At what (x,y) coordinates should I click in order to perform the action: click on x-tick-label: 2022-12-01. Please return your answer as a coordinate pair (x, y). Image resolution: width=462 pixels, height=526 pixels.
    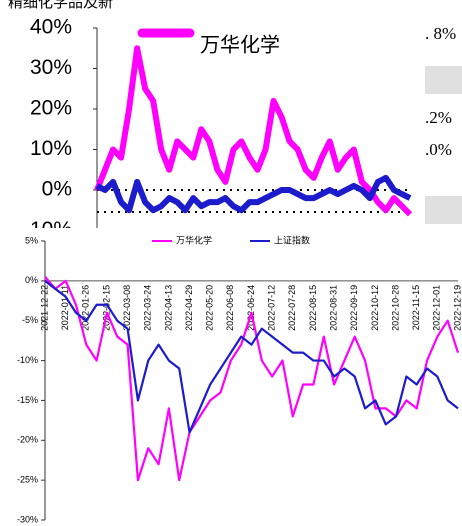
    Looking at the image, I should click on (437, 308).